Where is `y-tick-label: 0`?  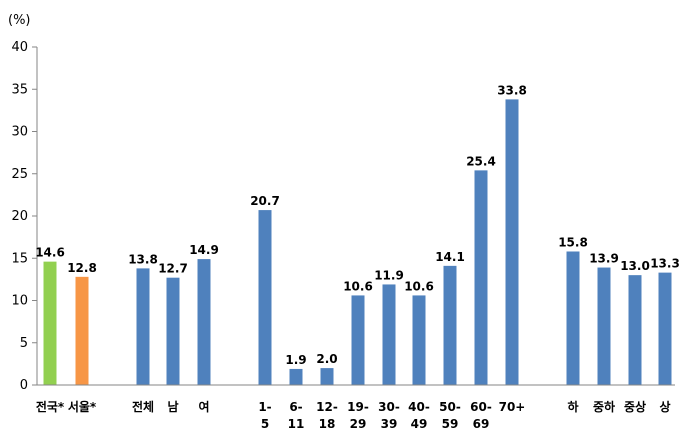
y-tick-label: 0 is located at coordinates (24, 385).